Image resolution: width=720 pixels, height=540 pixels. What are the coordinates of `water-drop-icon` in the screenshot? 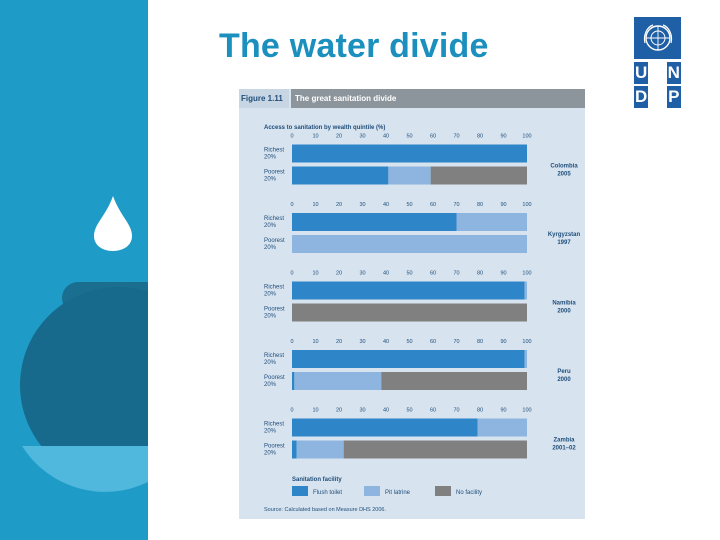 It's located at (113, 223).